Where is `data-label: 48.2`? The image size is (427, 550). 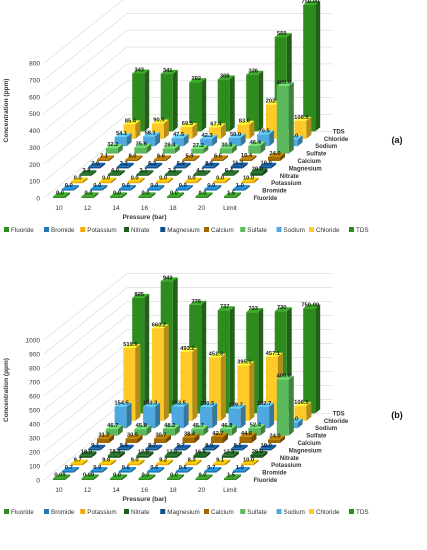
data-label: 48.2 is located at coordinates (169, 426).